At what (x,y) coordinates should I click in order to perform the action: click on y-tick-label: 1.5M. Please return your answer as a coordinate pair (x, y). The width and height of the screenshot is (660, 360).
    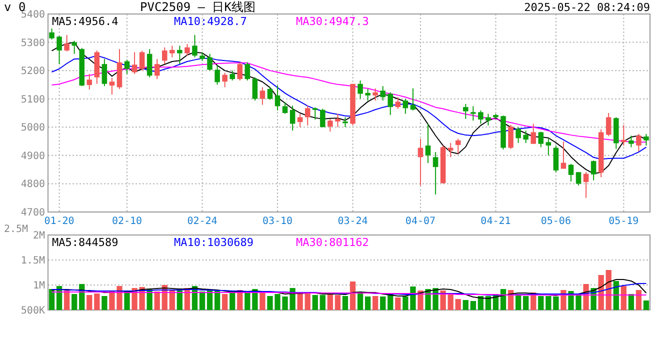
    Looking at the image, I should click on (32, 261).